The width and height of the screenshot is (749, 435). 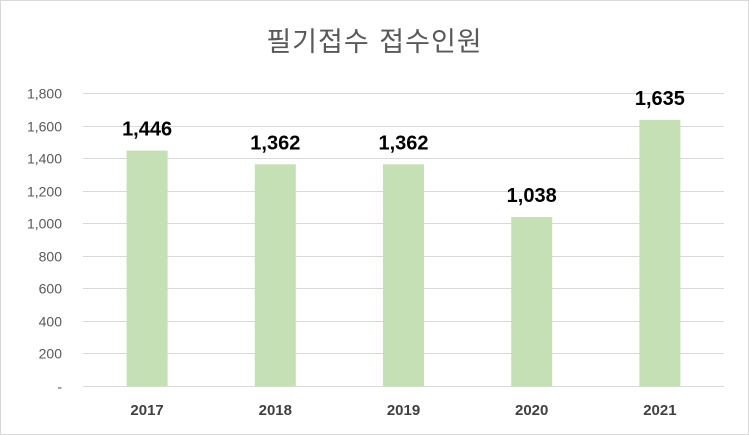 I want to click on x-tick-label: 2019, so click(x=403, y=410).